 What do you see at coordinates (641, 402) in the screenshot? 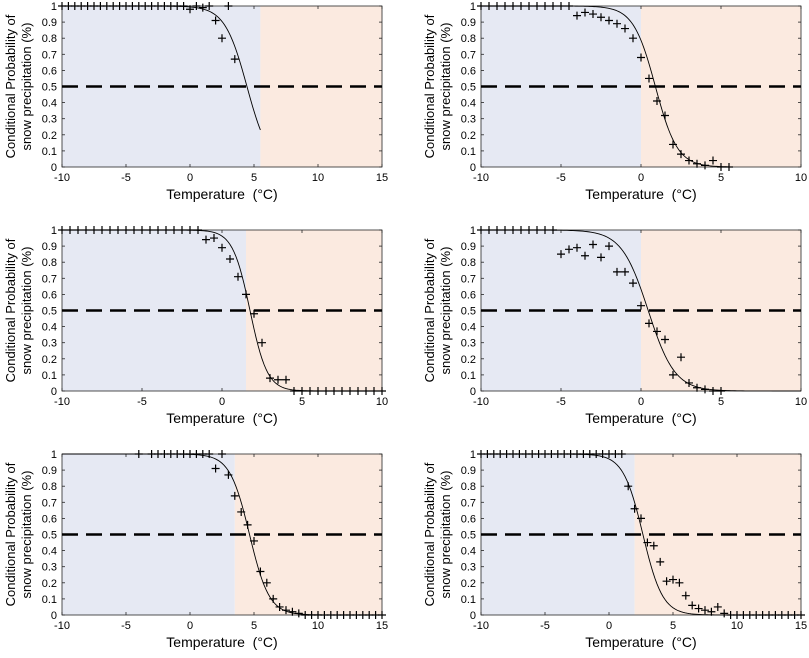
I see `x-tick-label: 0` at bounding box center [641, 402].